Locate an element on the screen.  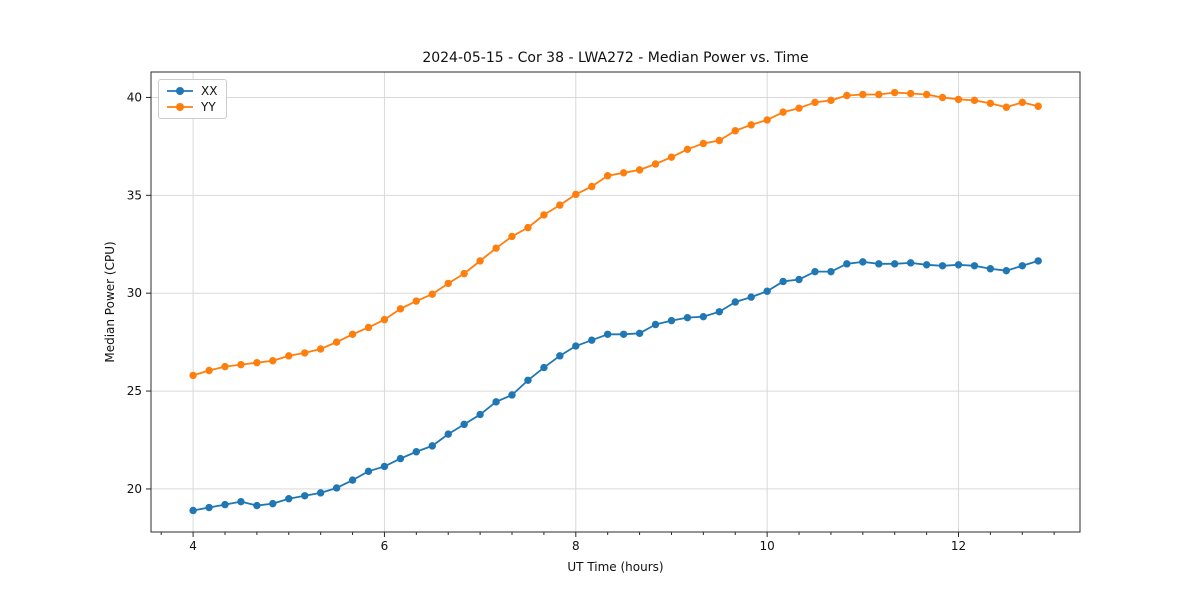
svg-text: 20 is located at coordinates (134, 489).